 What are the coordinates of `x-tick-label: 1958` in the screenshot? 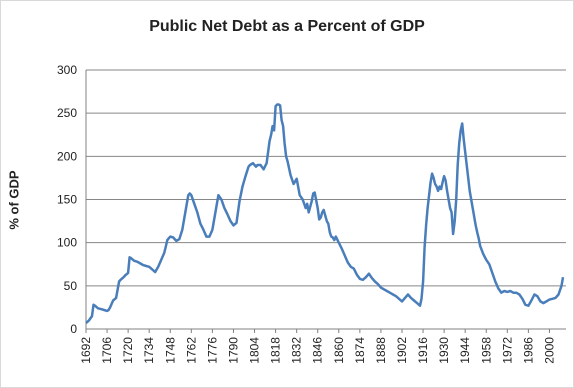 It's located at (486, 350).